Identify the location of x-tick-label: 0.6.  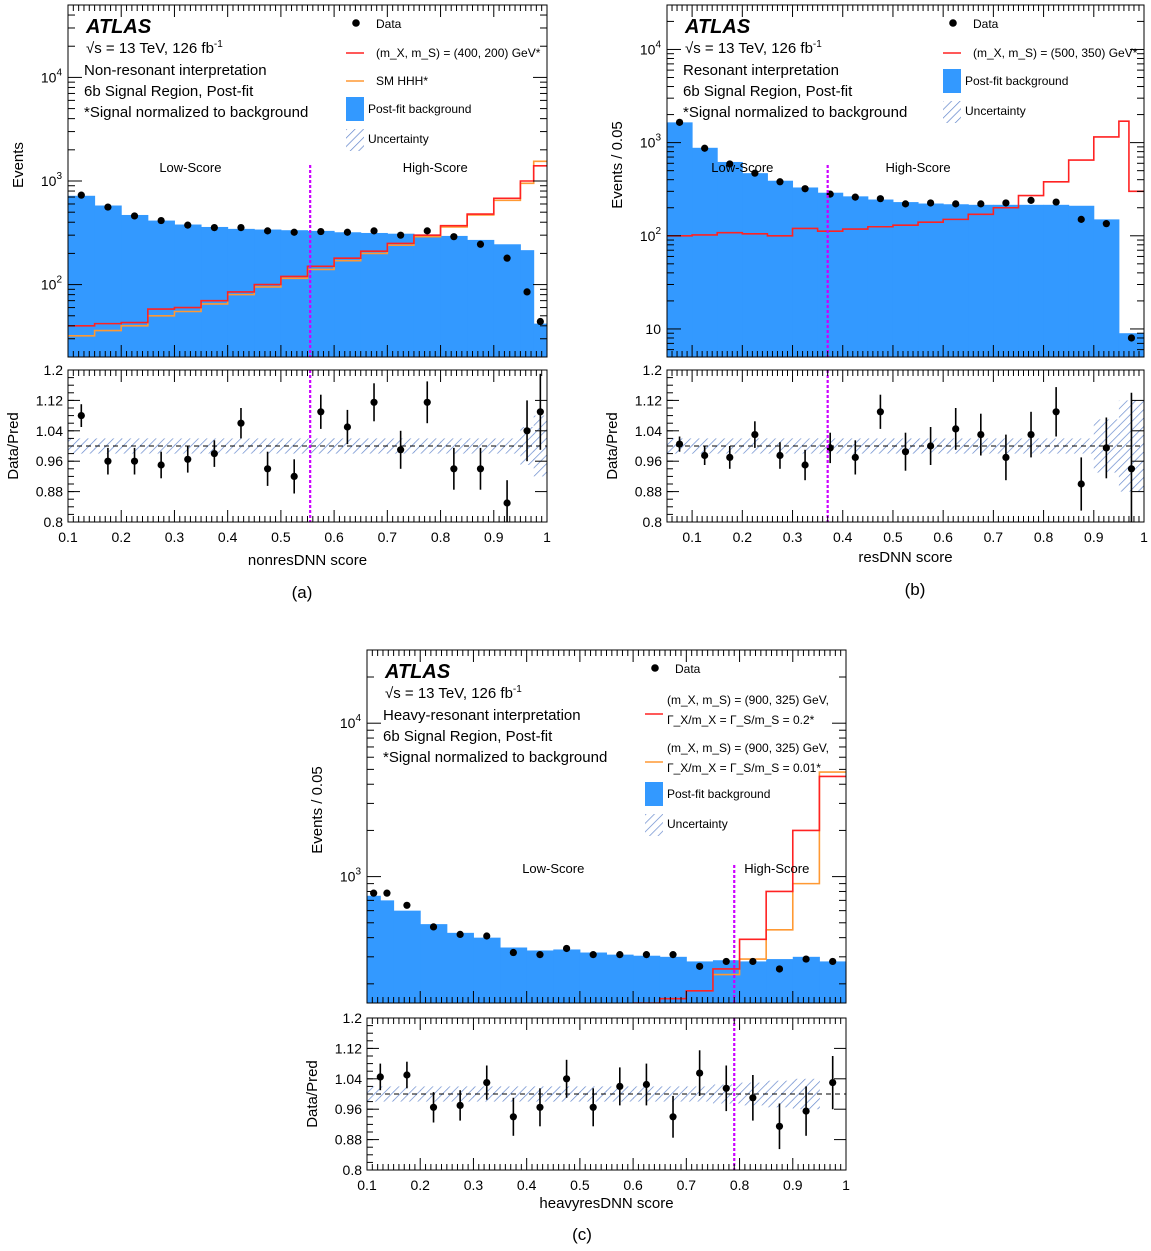
(334, 537).